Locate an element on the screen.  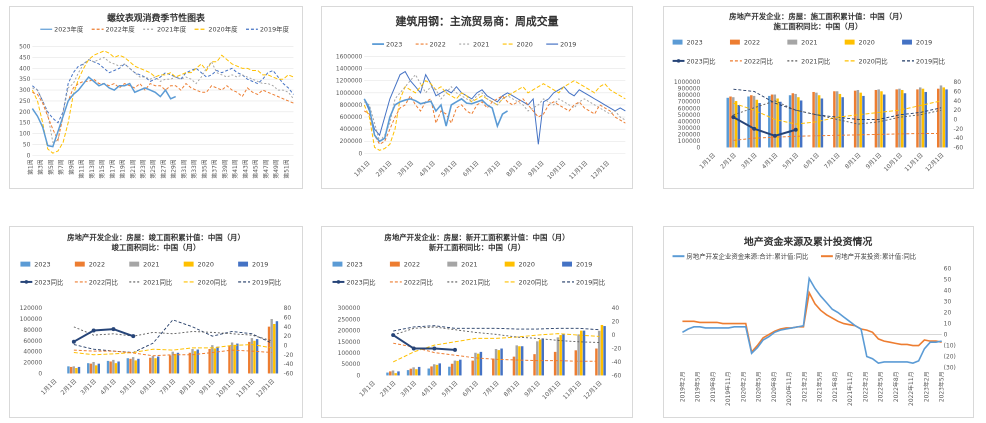
y-tick-label: 80 is located at coordinates (958, 82).